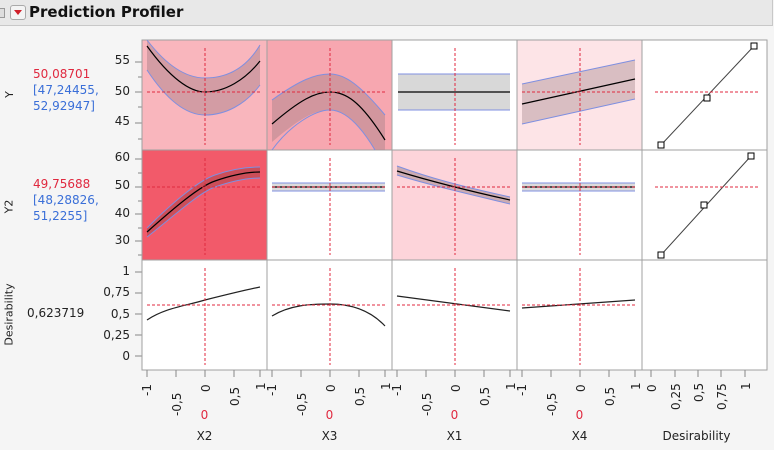 Image resolution: width=774 pixels, height=450 pixels. What do you see at coordinates (454, 415) in the screenshot?
I see `x1-current-value: 0` at bounding box center [454, 415].